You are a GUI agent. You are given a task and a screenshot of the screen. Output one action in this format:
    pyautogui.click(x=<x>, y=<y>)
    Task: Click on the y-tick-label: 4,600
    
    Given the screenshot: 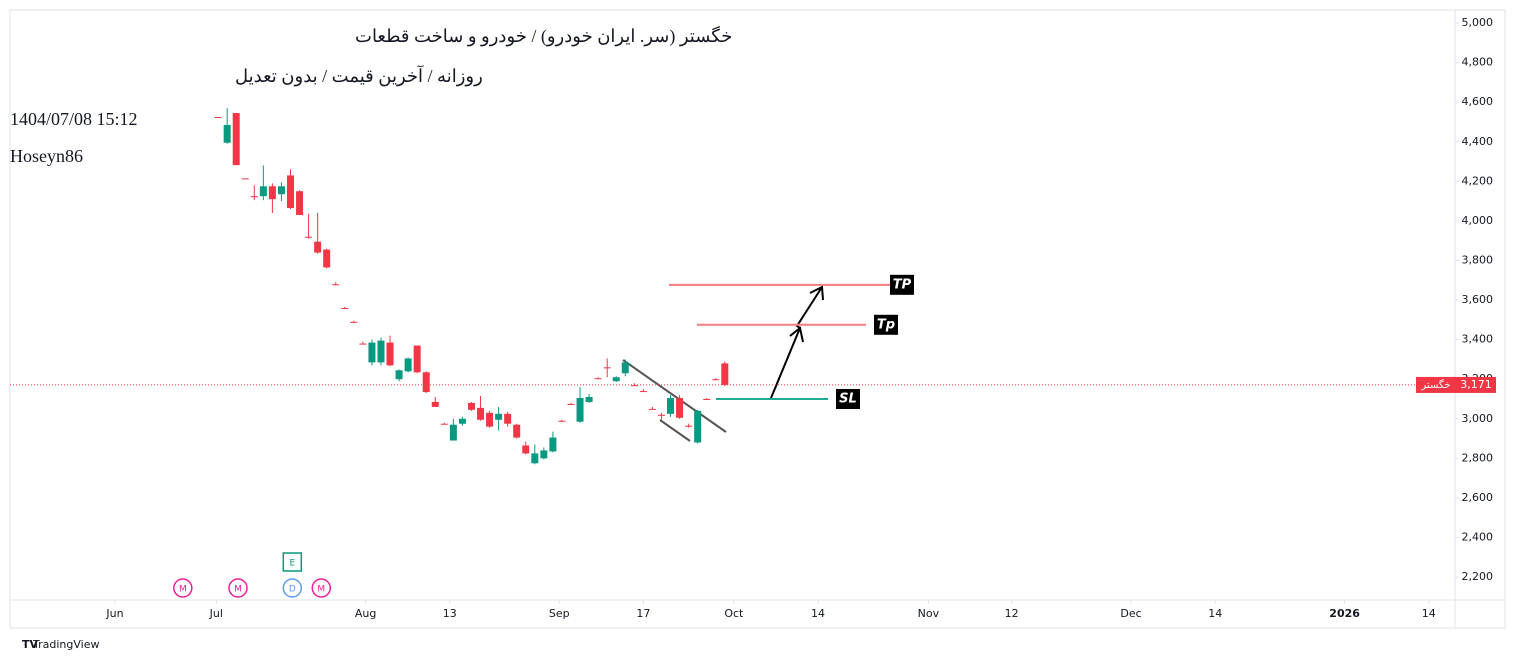 What is the action you would take?
    pyautogui.click(x=1478, y=101)
    